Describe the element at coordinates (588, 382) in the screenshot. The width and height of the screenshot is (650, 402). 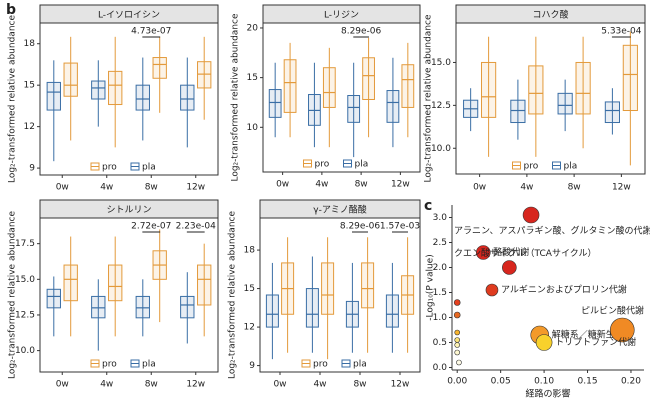
I see `x-tick-label: 0.15` at that location.